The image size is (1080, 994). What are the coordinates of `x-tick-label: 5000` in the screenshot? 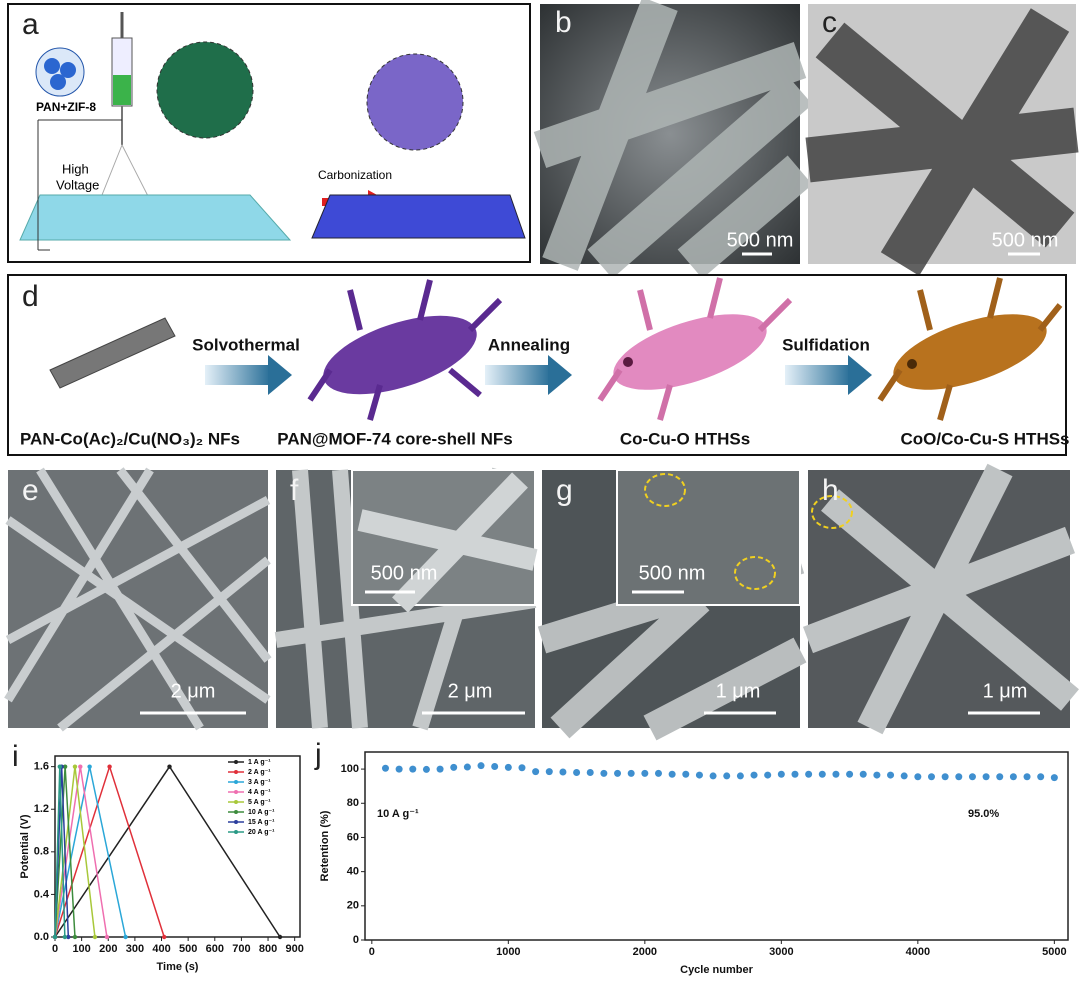 It's located at (1054, 952).